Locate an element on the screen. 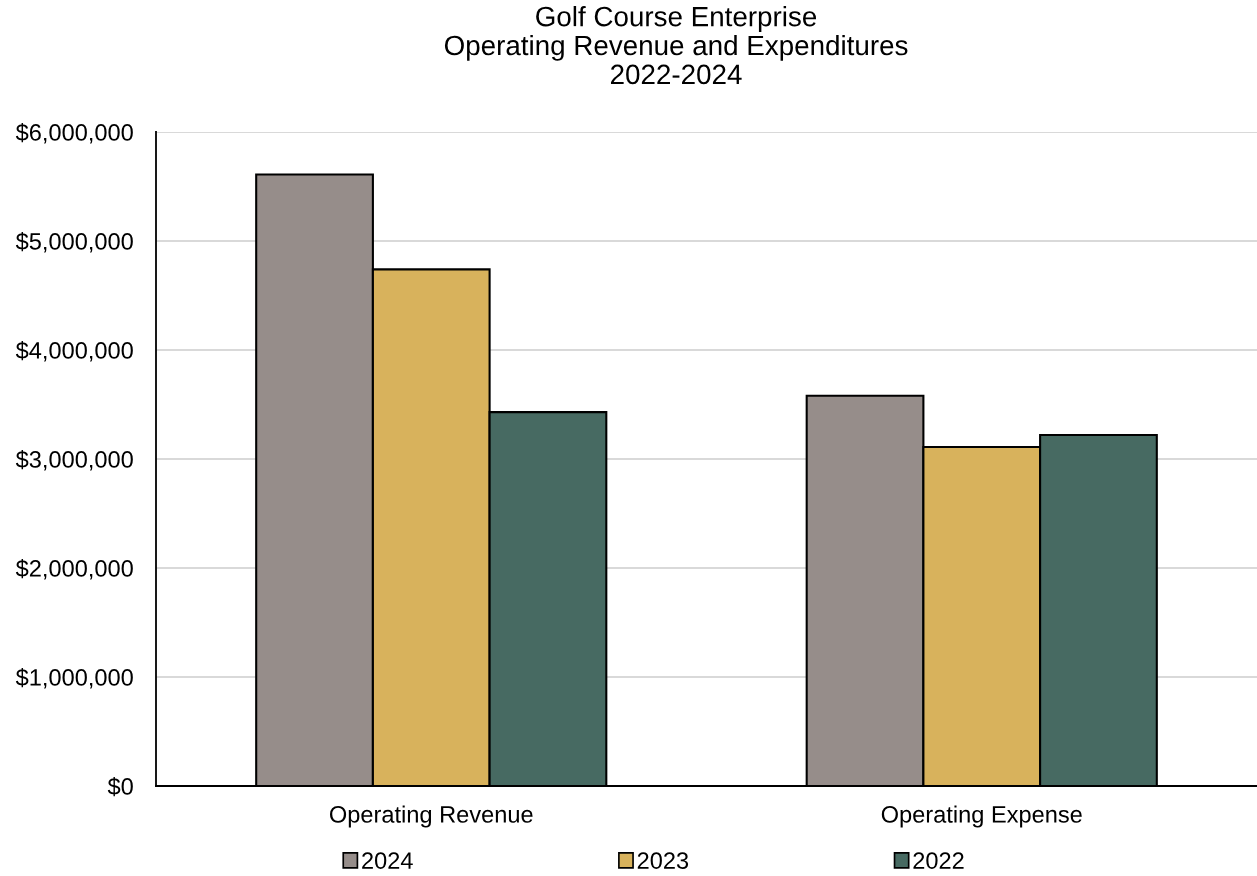 The height and width of the screenshot is (876, 1257). x-tick-label: Operating Revenue is located at coordinates (431, 816).